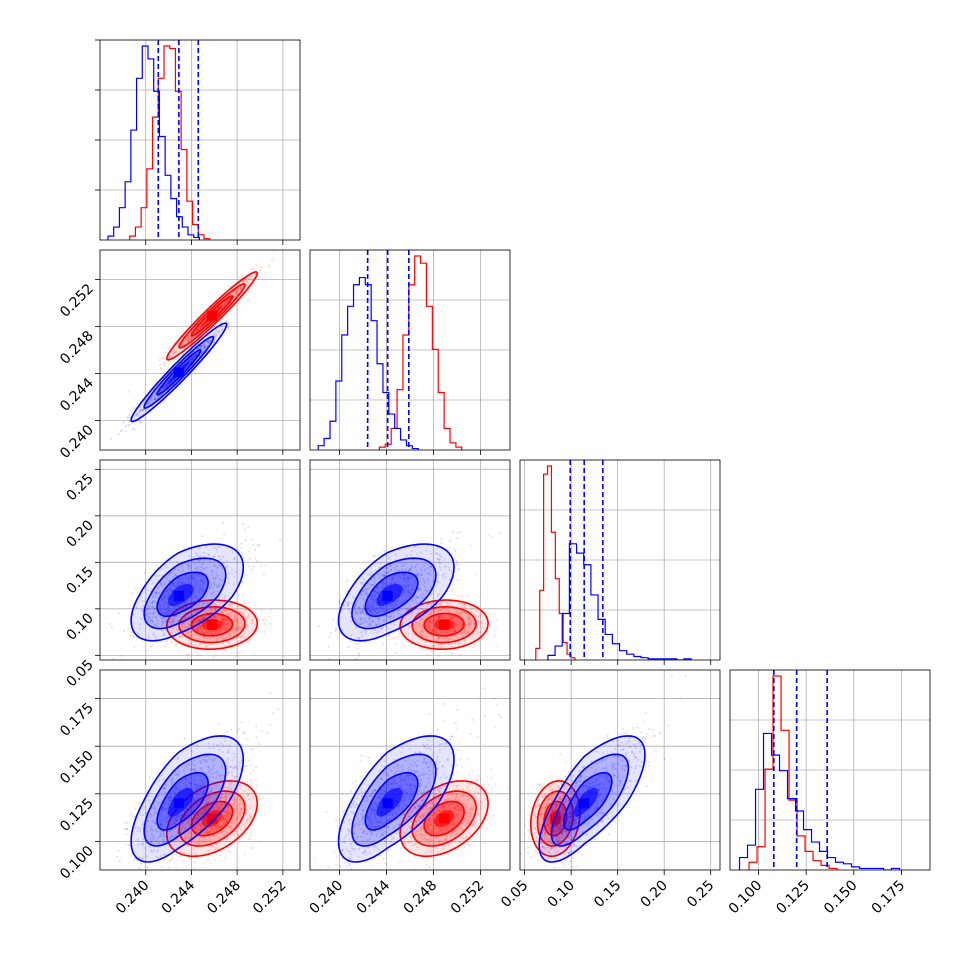  I want to click on histogram-series-a, so click(819, 801).